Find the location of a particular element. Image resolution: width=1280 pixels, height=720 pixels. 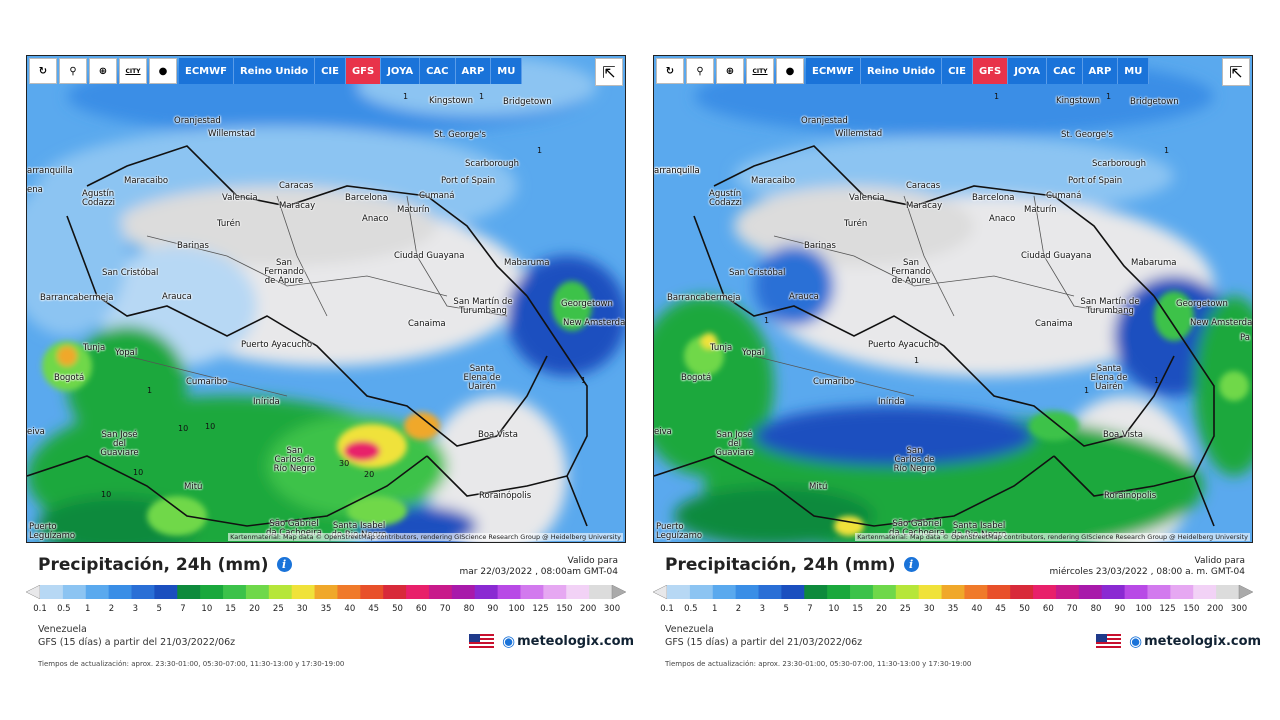

legend-tick-label: 10 is located at coordinates (207, 609).